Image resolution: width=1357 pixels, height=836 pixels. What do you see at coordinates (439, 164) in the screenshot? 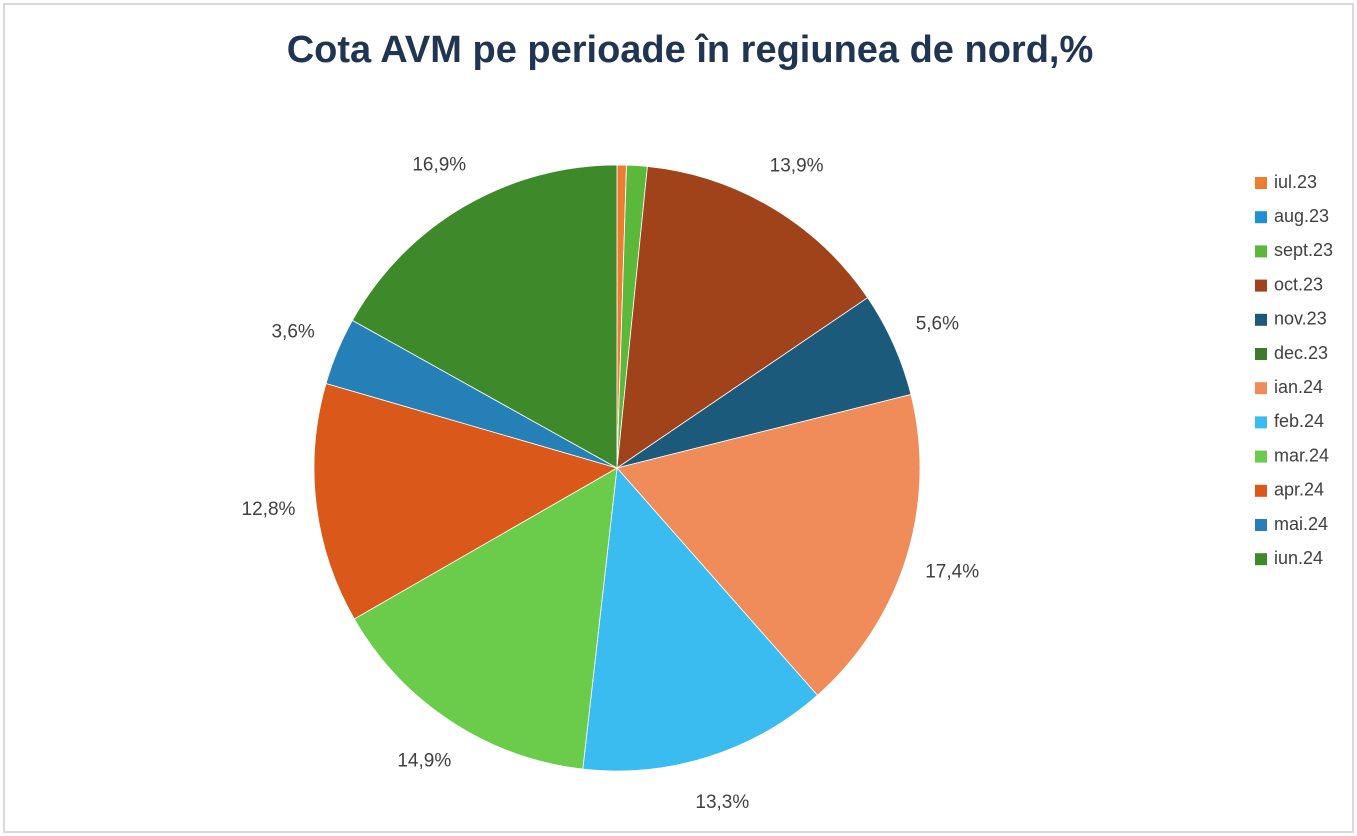
I see `data-label: 16,9%` at bounding box center [439, 164].